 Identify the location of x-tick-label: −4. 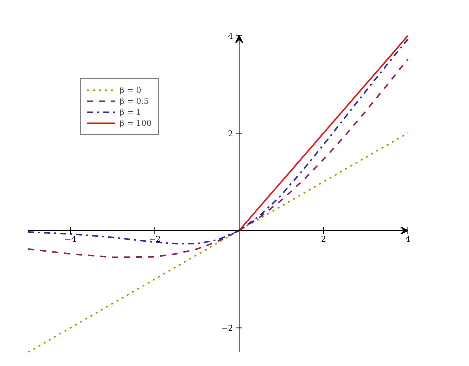
(70, 239).